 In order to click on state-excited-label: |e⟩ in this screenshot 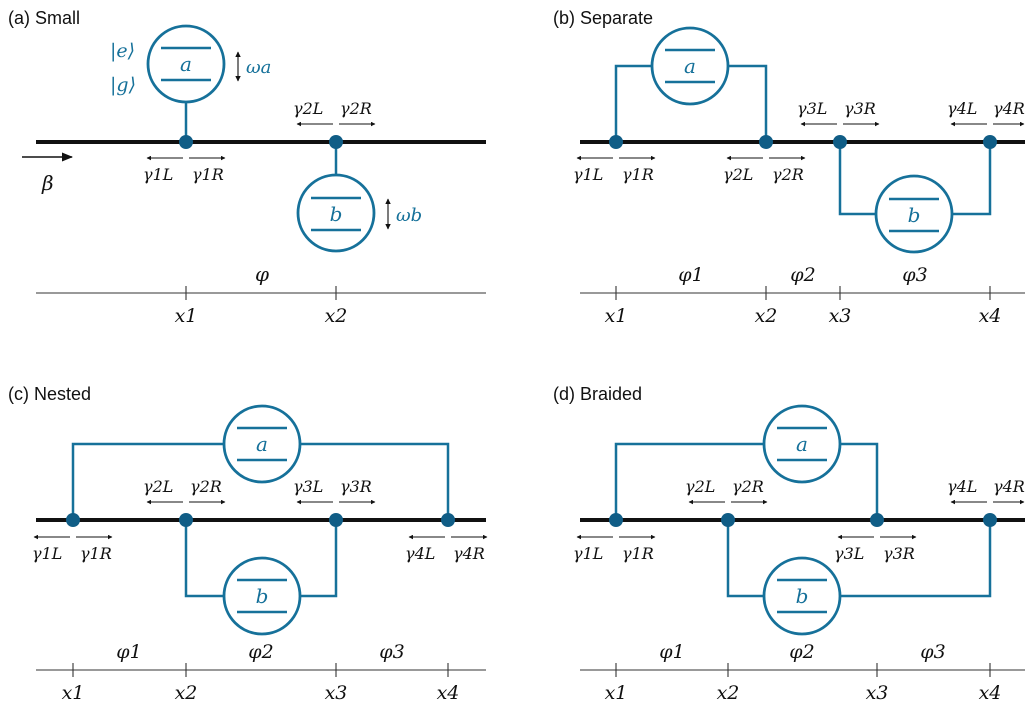, I will do `click(122, 51)`.